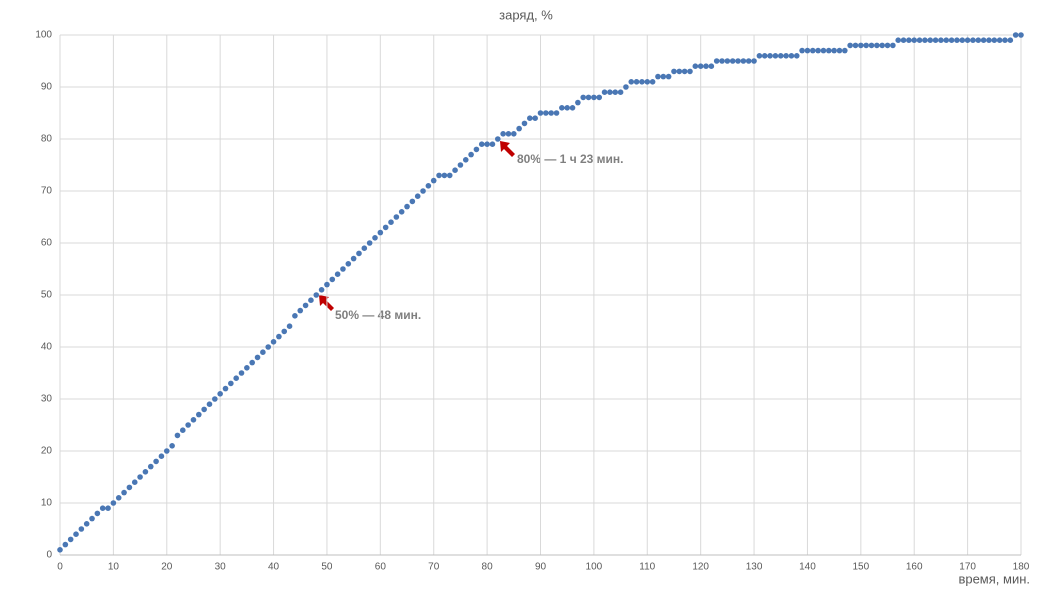 Image resolution: width=1041 pixels, height=605 pixels. Describe the element at coordinates (47, 347) in the screenshot. I see `y-tick-label: 40` at that location.